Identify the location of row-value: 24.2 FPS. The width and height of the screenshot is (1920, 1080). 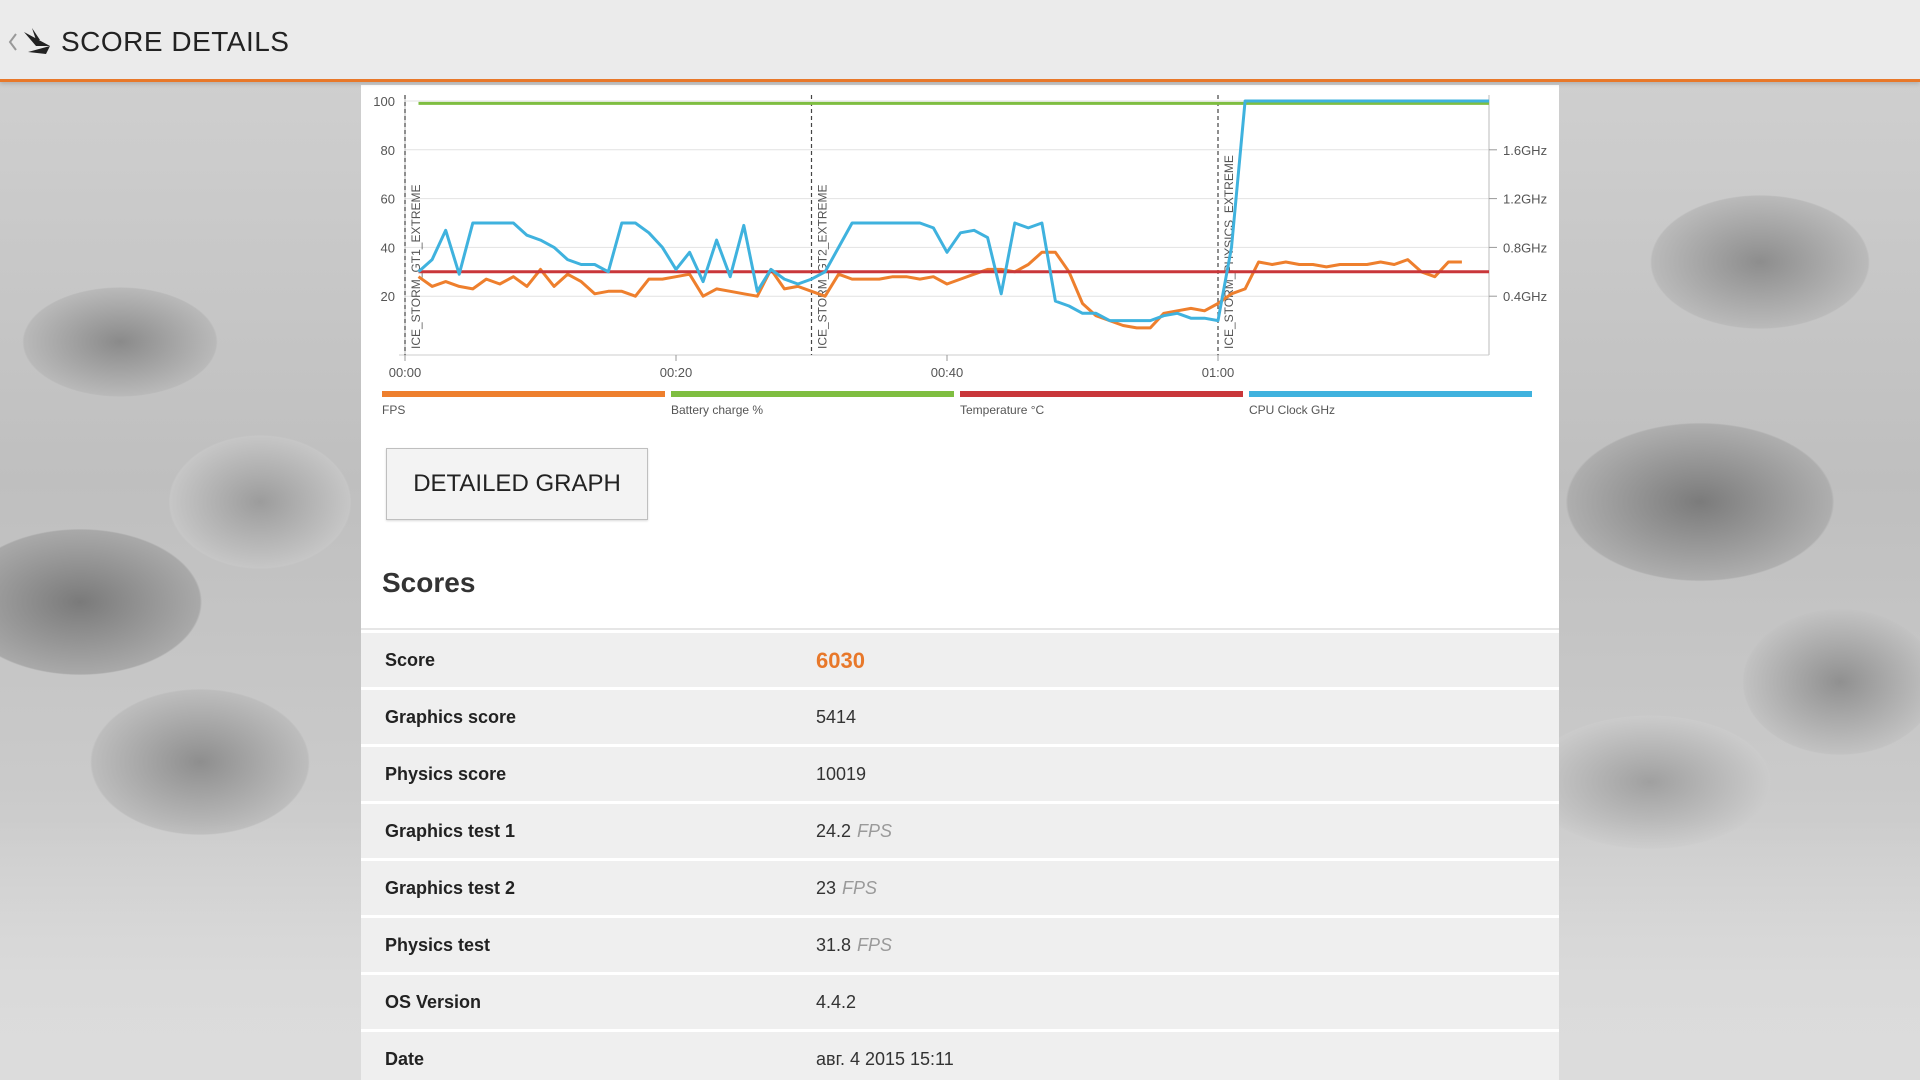
(854, 831).